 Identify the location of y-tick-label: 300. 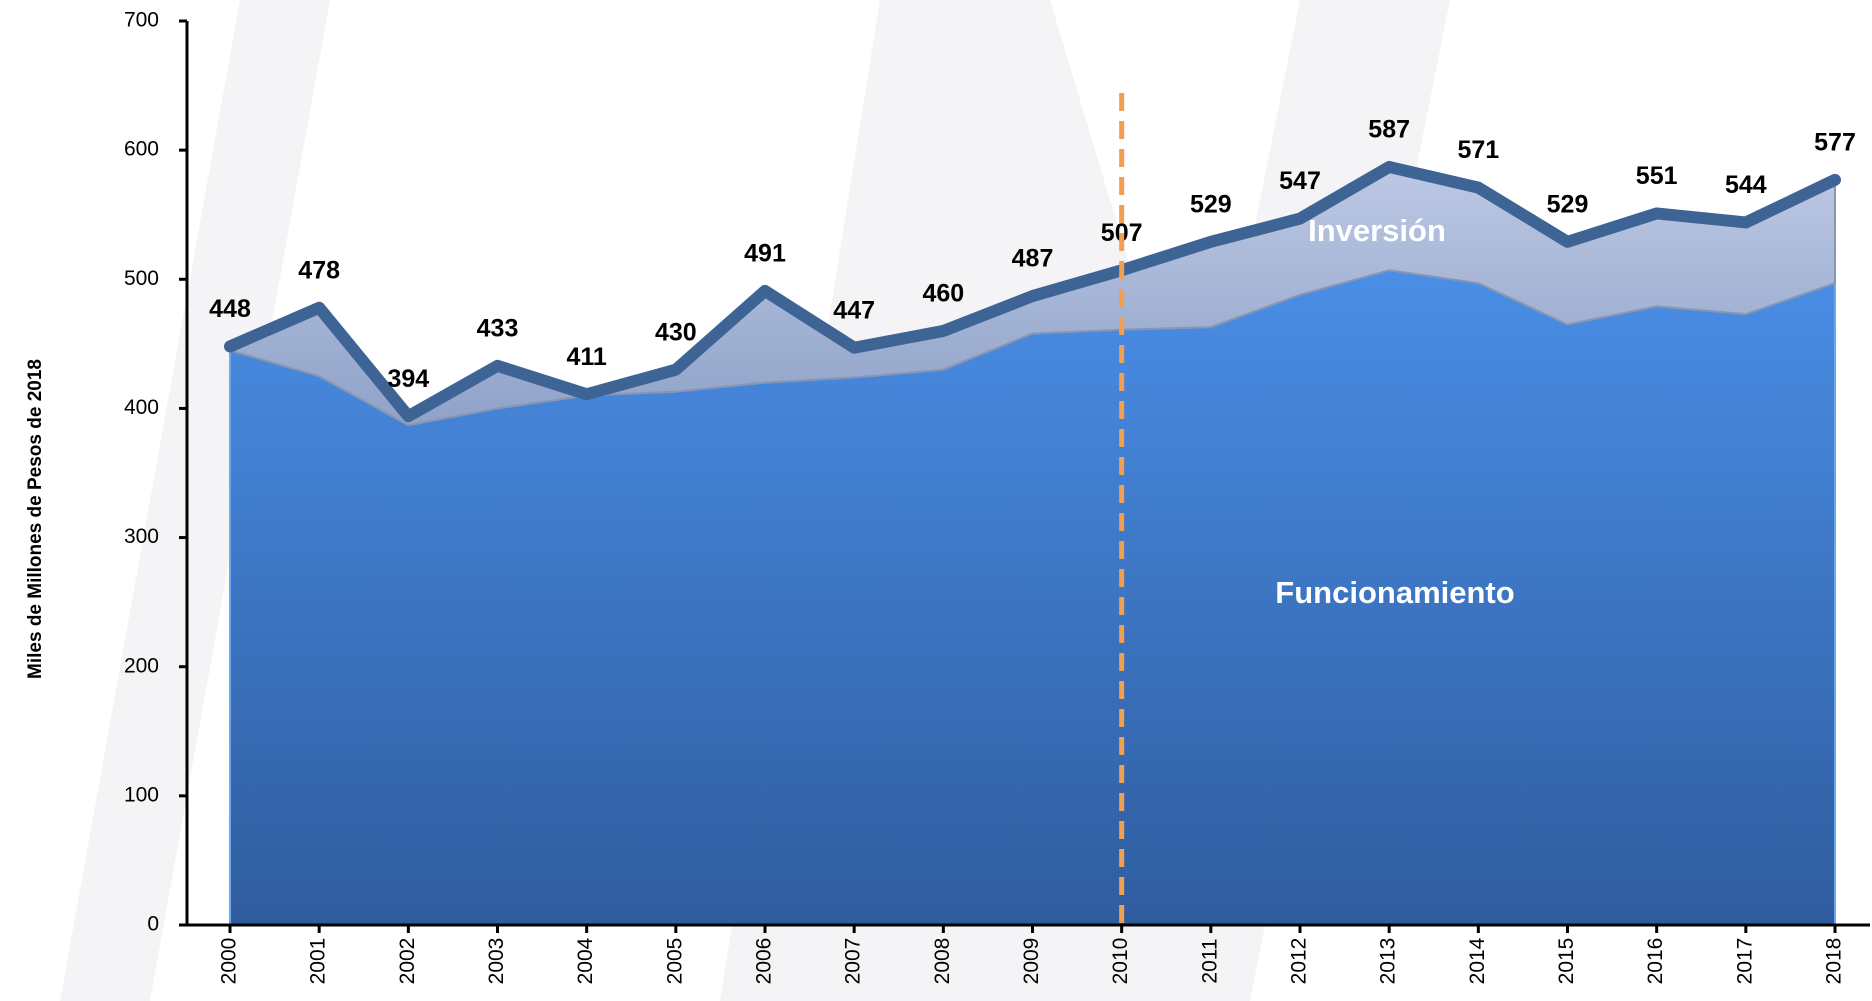
(141, 536).